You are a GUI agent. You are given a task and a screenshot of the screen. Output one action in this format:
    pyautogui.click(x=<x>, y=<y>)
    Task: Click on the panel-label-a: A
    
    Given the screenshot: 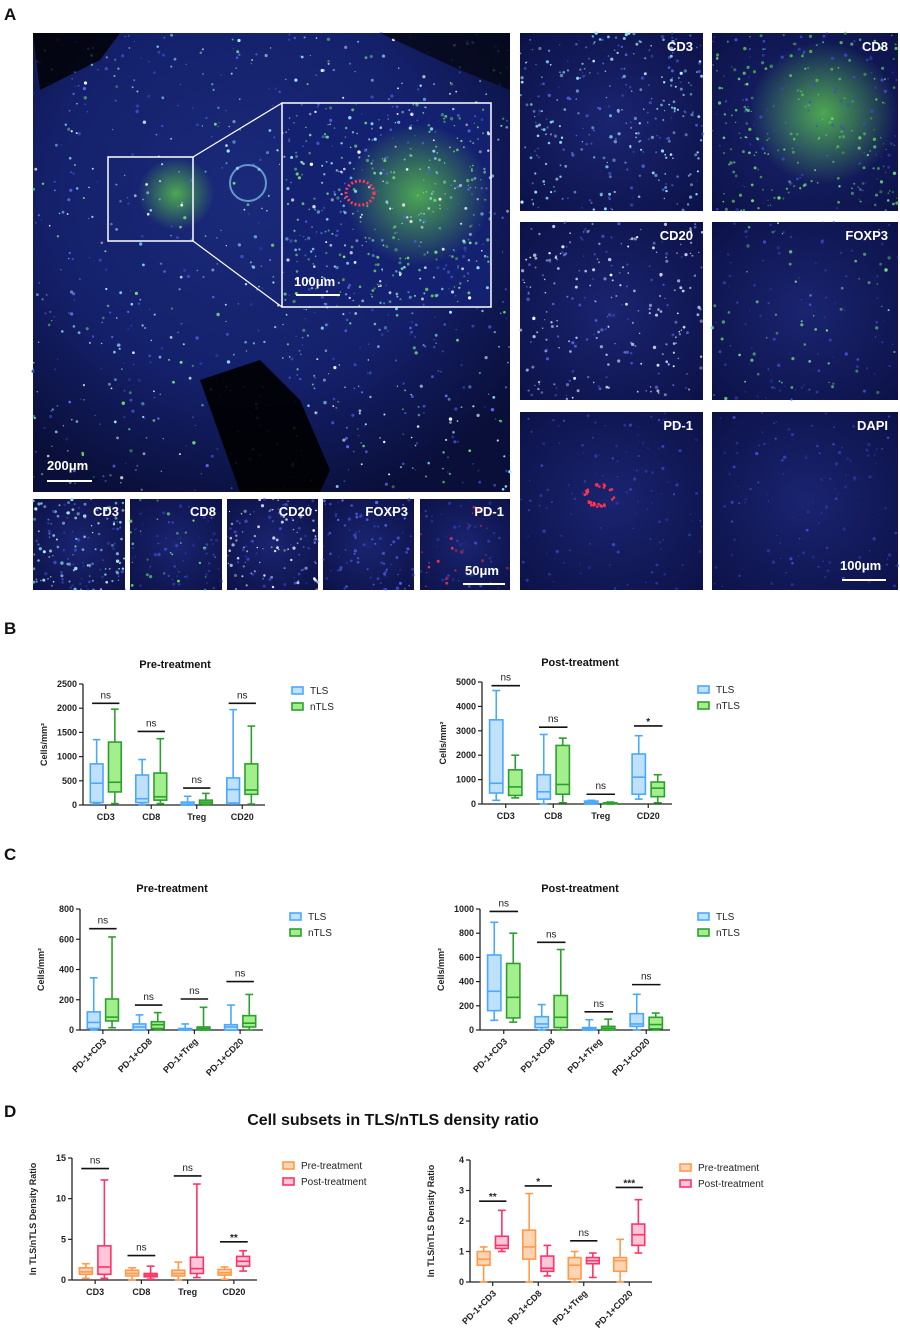 What is the action you would take?
    pyautogui.click(x=10, y=14)
    